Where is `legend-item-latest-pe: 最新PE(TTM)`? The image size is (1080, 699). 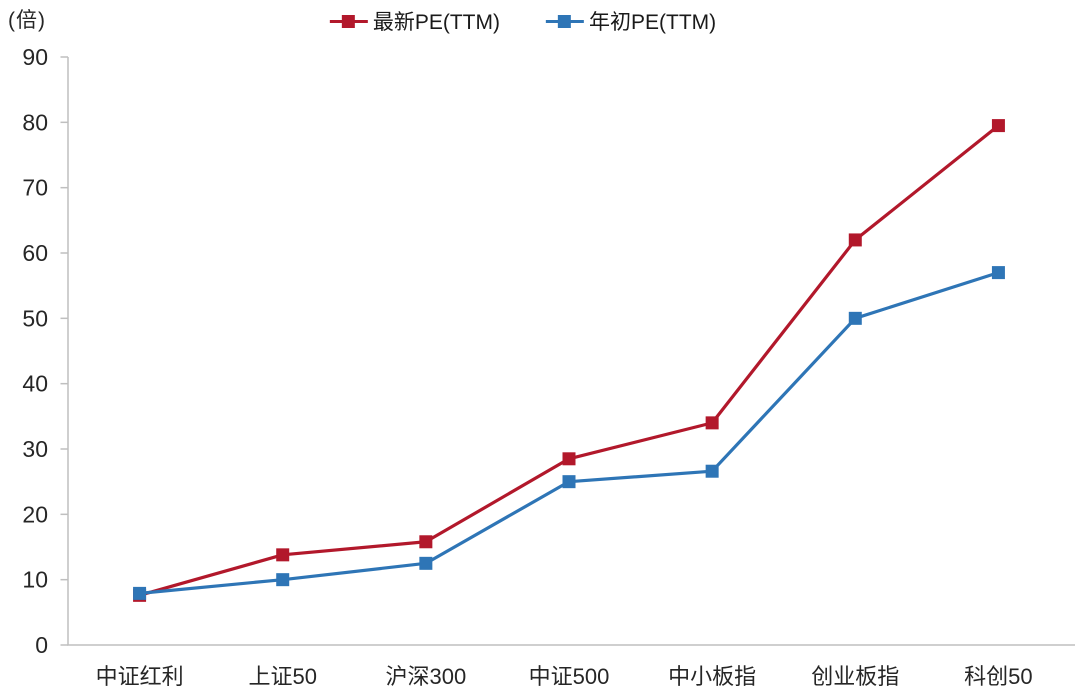
legend-item-latest-pe: 最新PE(TTM) is located at coordinates (414, 21).